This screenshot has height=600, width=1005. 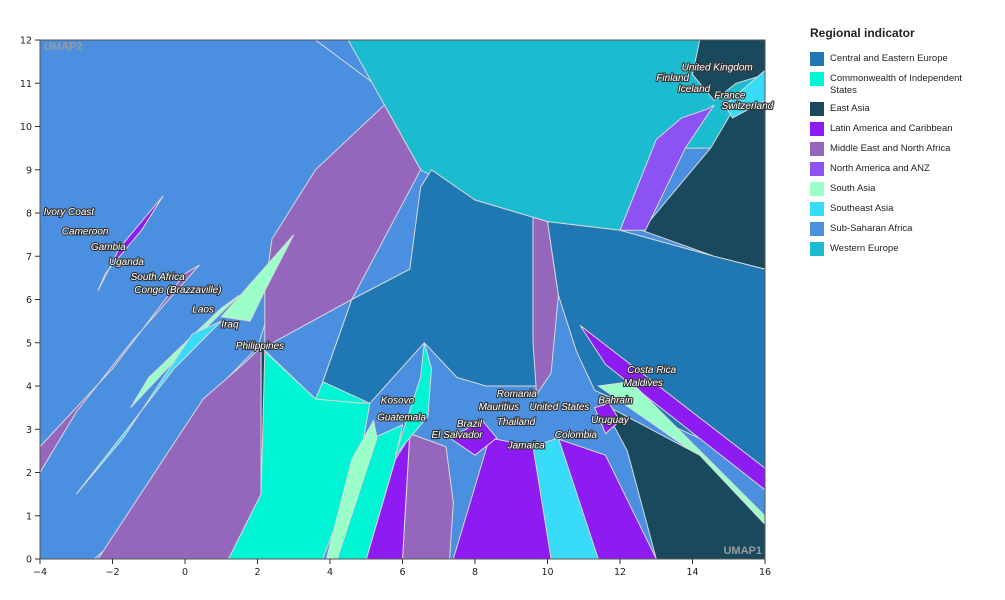 I want to click on point-label: El Salvador, so click(x=458, y=435).